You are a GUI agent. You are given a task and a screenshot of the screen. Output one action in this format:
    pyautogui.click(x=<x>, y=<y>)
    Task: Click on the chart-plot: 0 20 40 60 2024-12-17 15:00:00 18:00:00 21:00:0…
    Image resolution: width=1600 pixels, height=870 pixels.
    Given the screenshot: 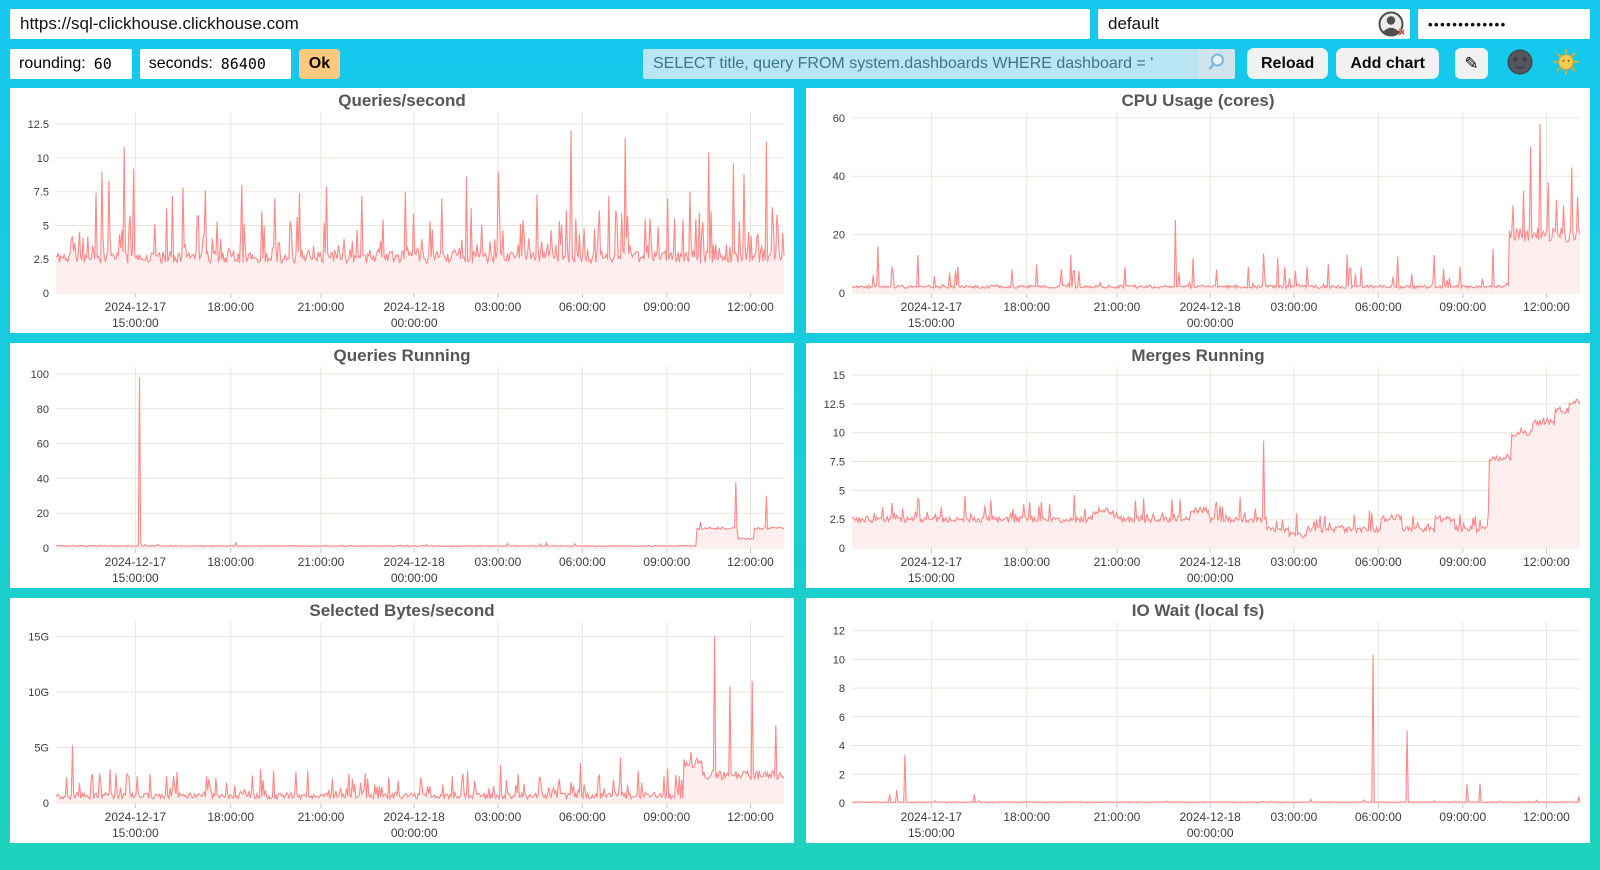 What is the action you would take?
    pyautogui.click(x=1198, y=210)
    